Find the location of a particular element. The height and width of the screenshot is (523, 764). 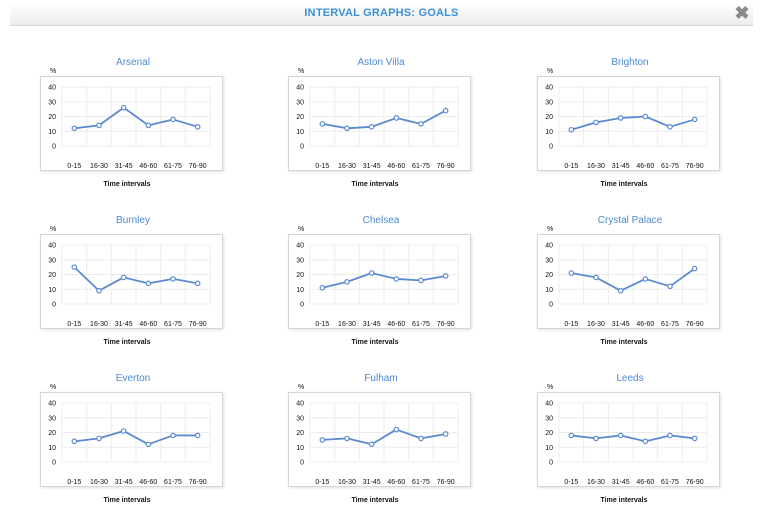

chart-title: Crystal Palace is located at coordinates (630, 220).